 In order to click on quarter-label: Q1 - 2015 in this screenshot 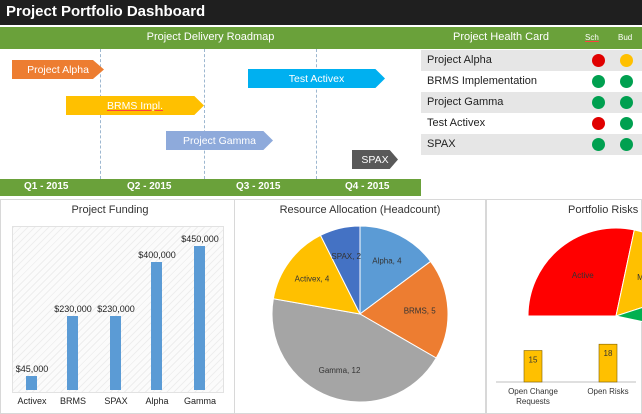, I will do `click(46, 186)`.